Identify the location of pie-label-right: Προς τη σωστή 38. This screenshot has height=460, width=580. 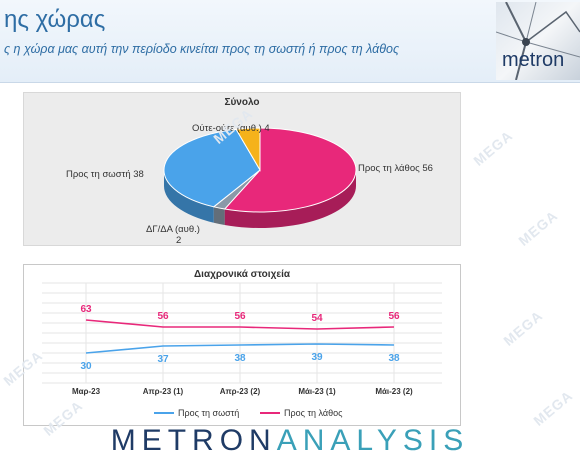
(105, 174).